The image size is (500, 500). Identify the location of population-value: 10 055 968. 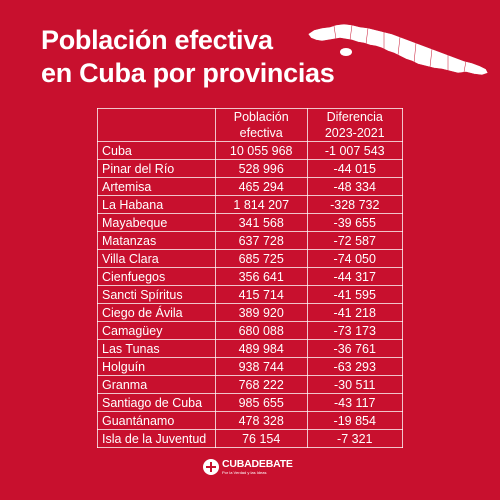
(261, 150).